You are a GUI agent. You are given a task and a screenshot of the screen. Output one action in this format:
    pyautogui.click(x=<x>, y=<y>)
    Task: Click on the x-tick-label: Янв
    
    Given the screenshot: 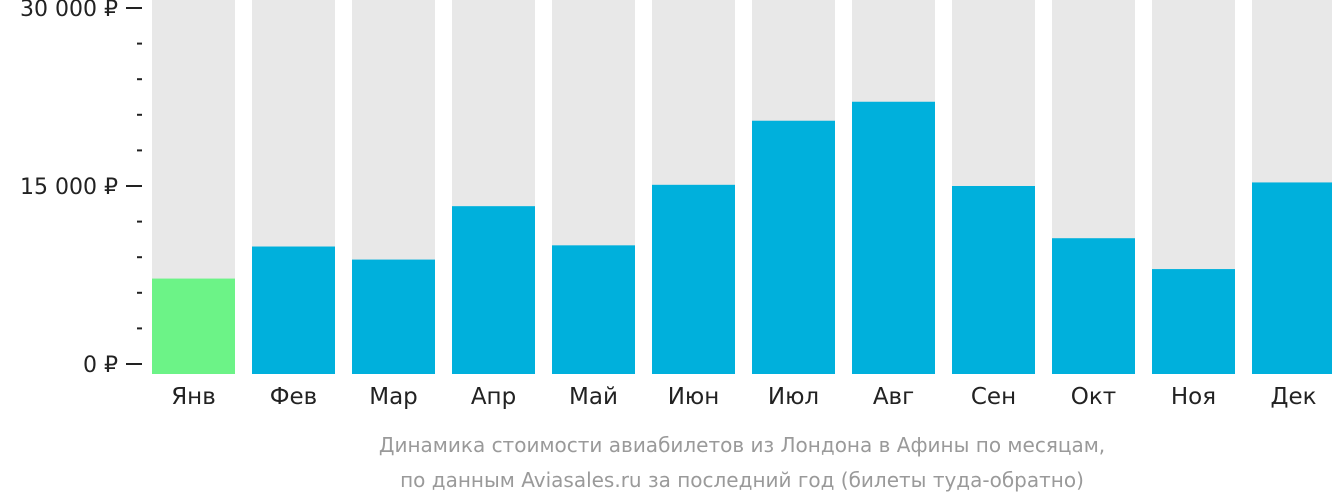 What is the action you would take?
    pyautogui.click(x=193, y=397)
    